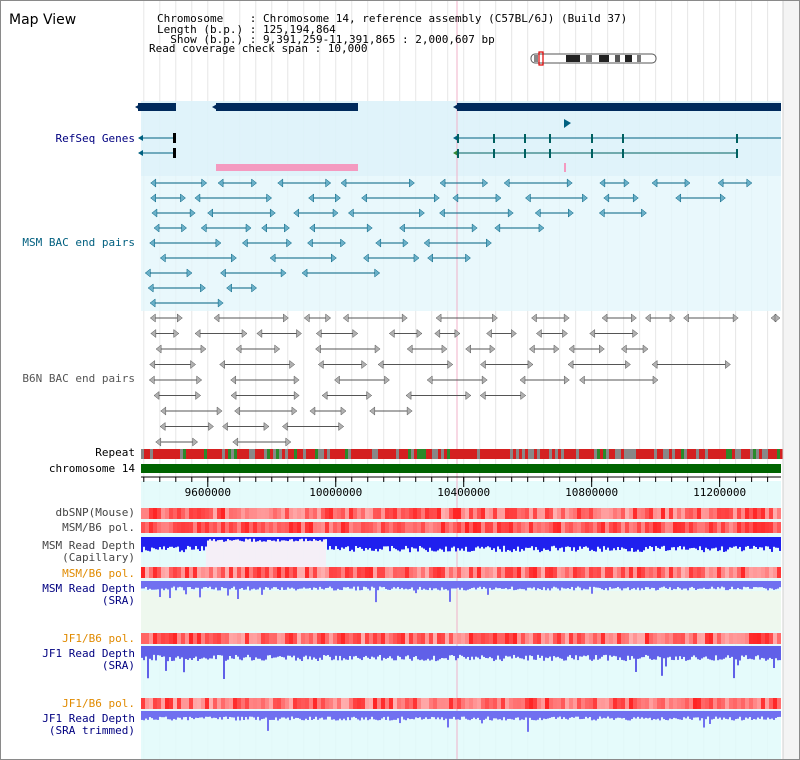  Describe the element at coordinates (98, 527) in the screenshot. I see `label-msm-pol: MSM/B6 pol.` at that location.